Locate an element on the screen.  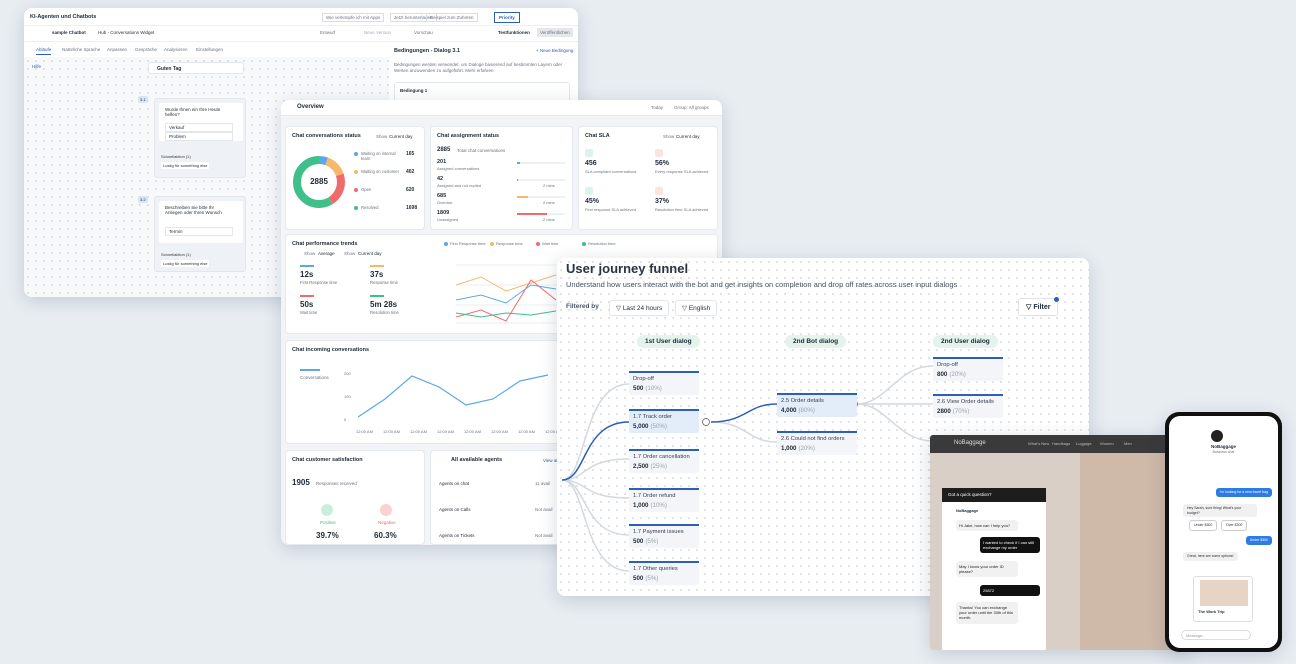
tab: Analysieren is located at coordinates (176, 49).